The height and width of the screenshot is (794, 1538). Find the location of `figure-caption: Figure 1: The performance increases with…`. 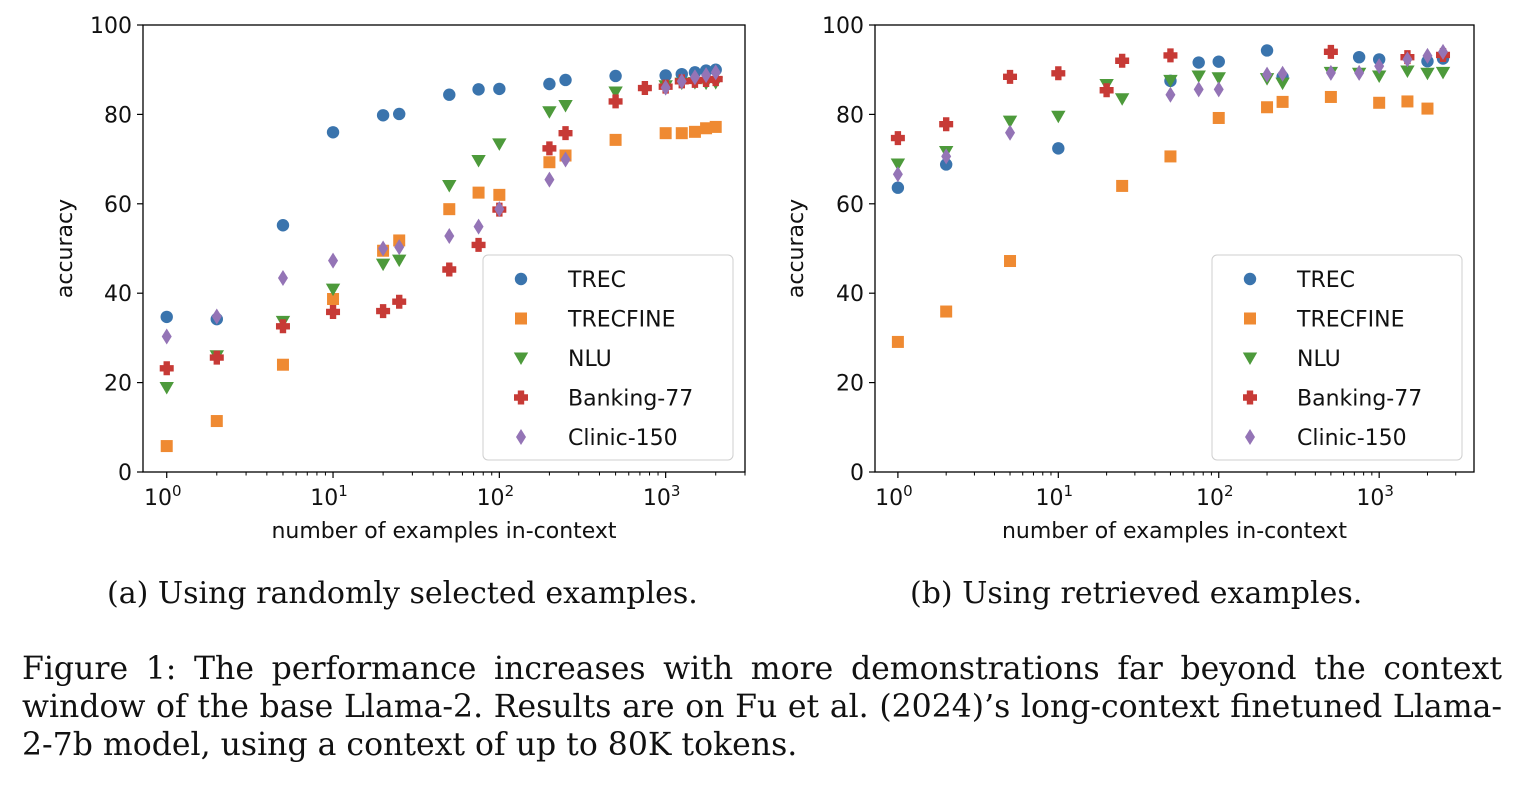

figure-caption: Figure 1: The performance increases with… is located at coordinates (762, 707).